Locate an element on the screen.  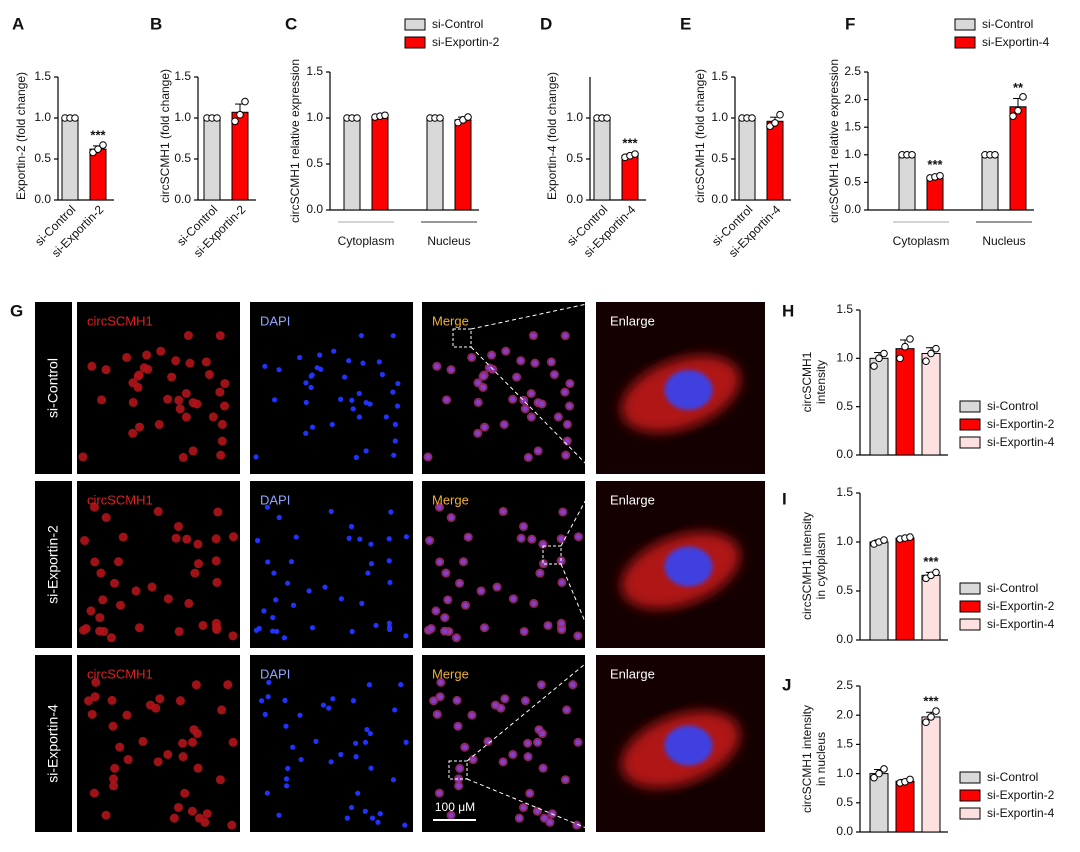
panel-letter: B is located at coordinates (156, 23).